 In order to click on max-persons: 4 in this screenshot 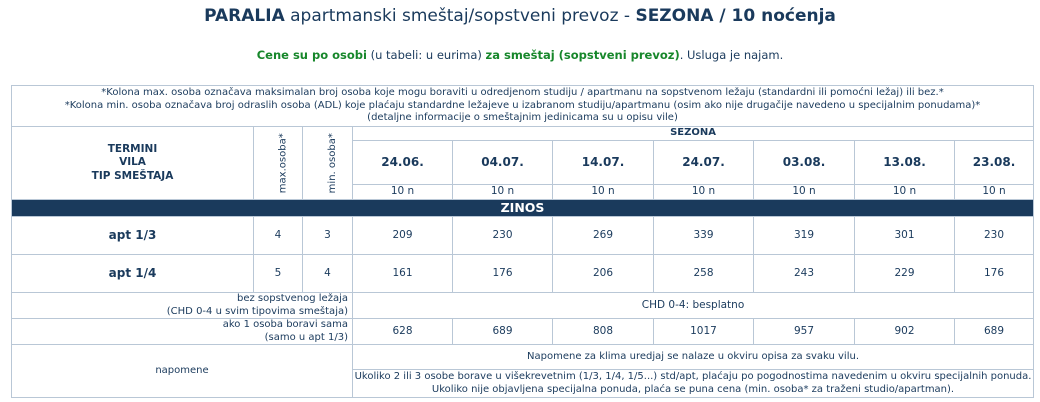, I will do `click(278, 235)`.